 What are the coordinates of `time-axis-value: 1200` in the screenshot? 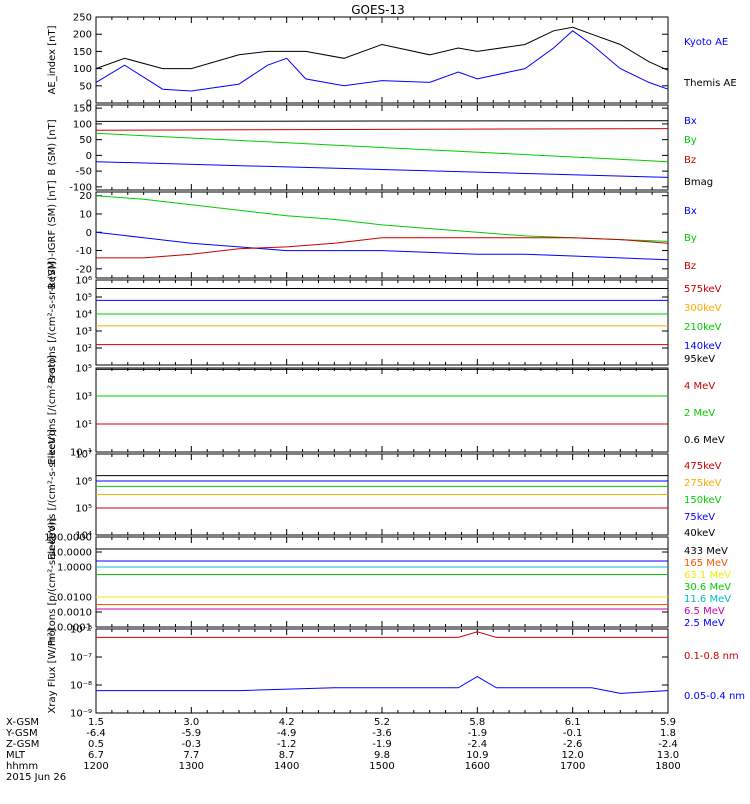 It's located at (95, 766).